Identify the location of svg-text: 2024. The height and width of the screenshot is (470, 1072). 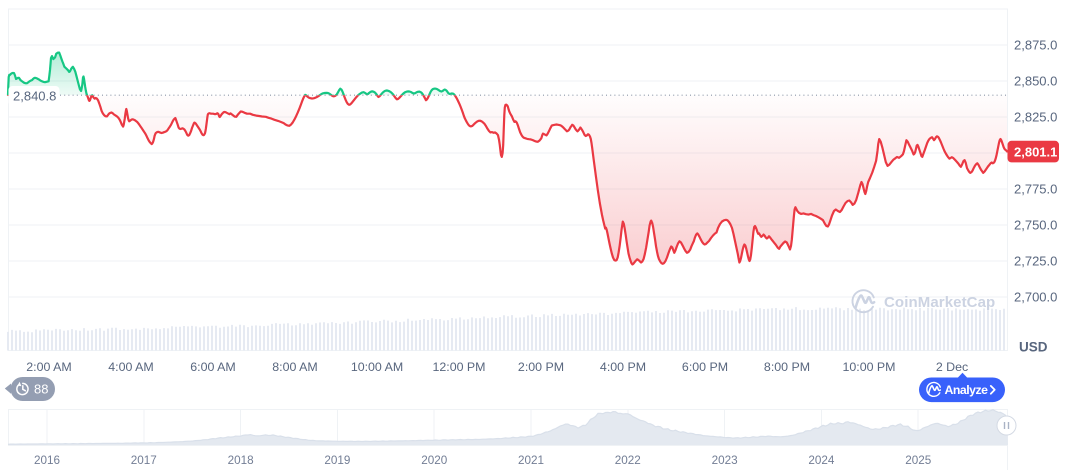
(821, 460).